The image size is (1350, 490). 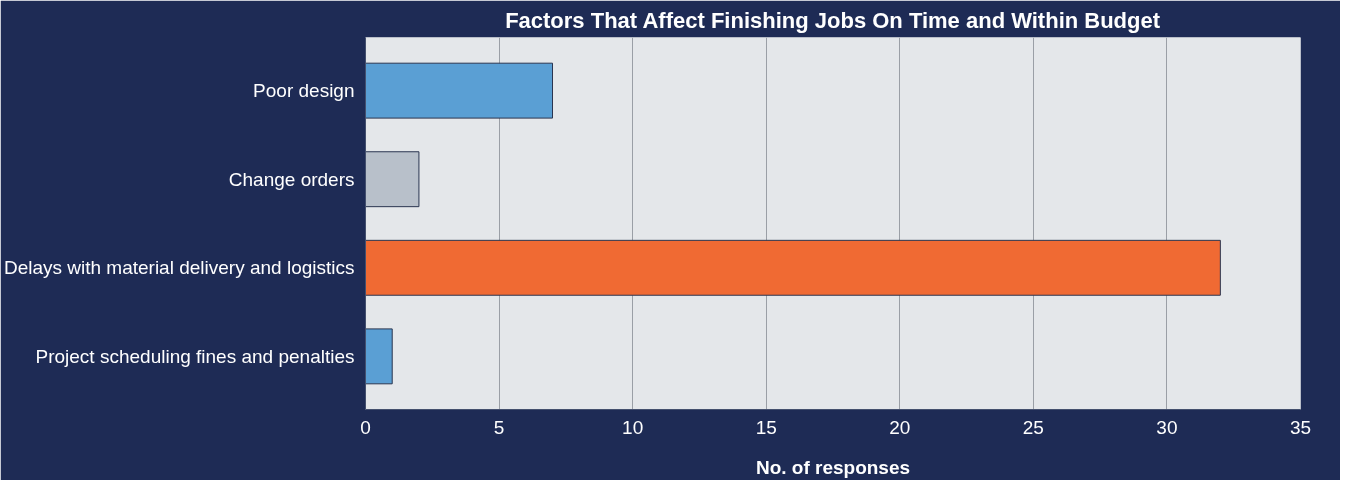 What do you see at coordinates (365, 427) in the screenshot?
I see `x-tick-label: 0` at bounding box center [365, 427].